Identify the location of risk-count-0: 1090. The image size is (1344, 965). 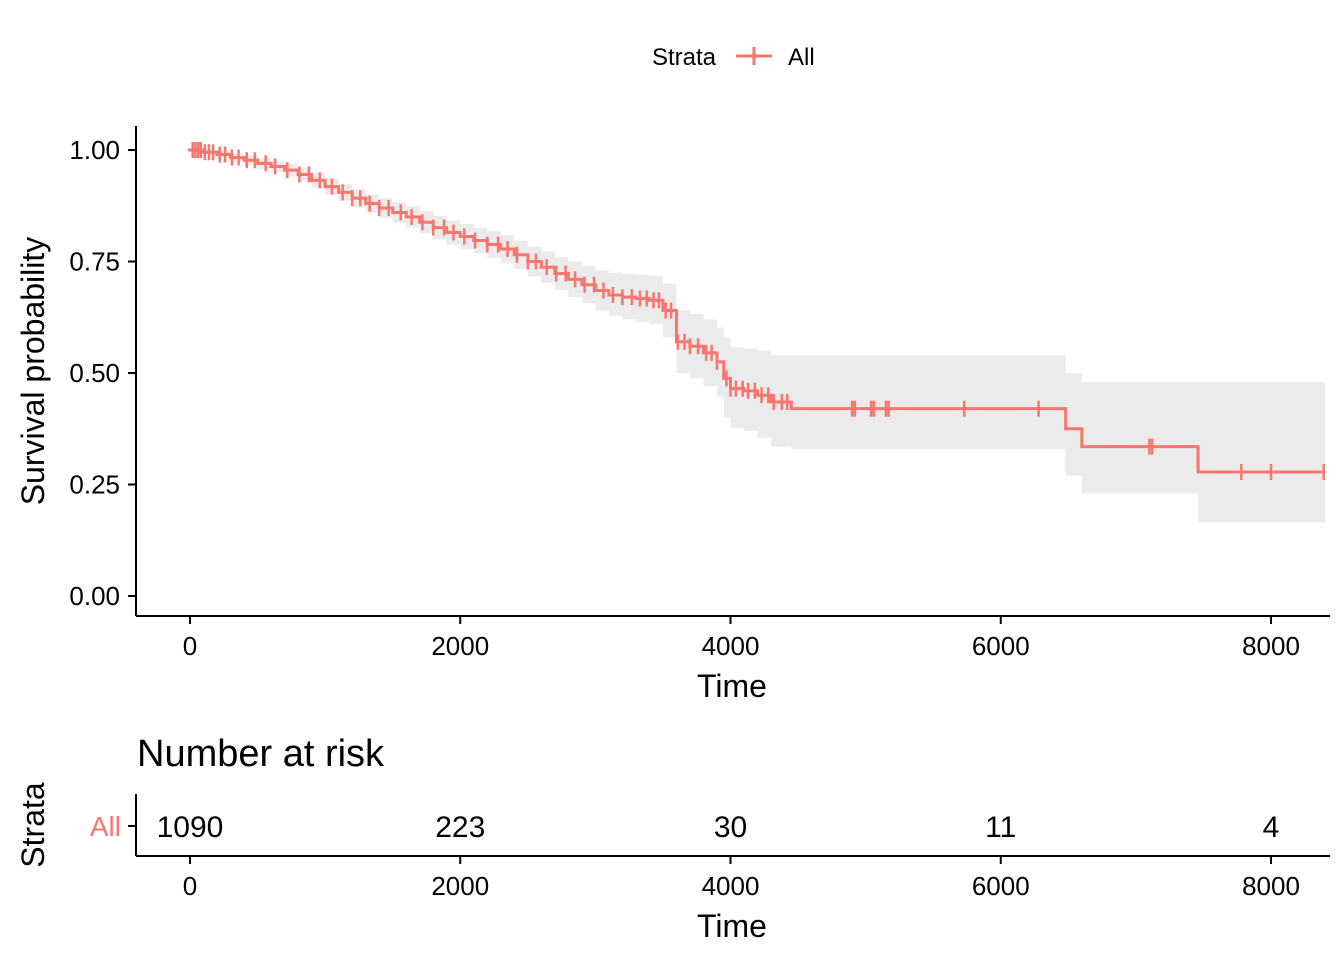
(190, 827).